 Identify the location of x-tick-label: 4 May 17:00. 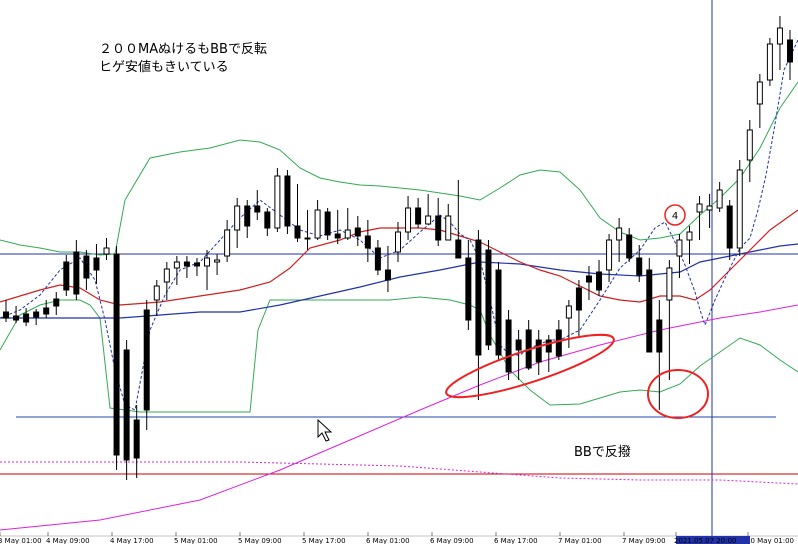
(132, 540).